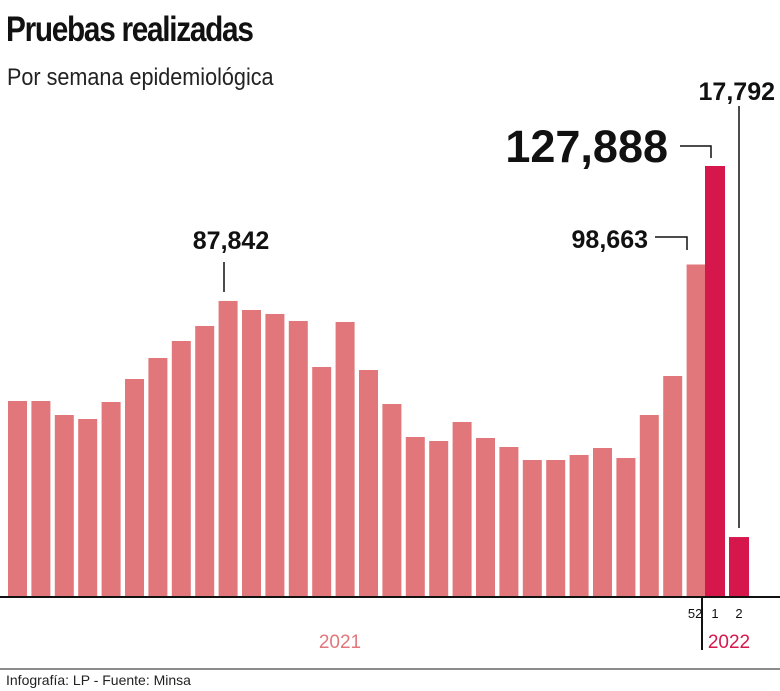 This screenshot has height=691, width=780. Describe the element at coordinates (737, 92) in the screenshot. I see `data-label: 17,792` at that location.